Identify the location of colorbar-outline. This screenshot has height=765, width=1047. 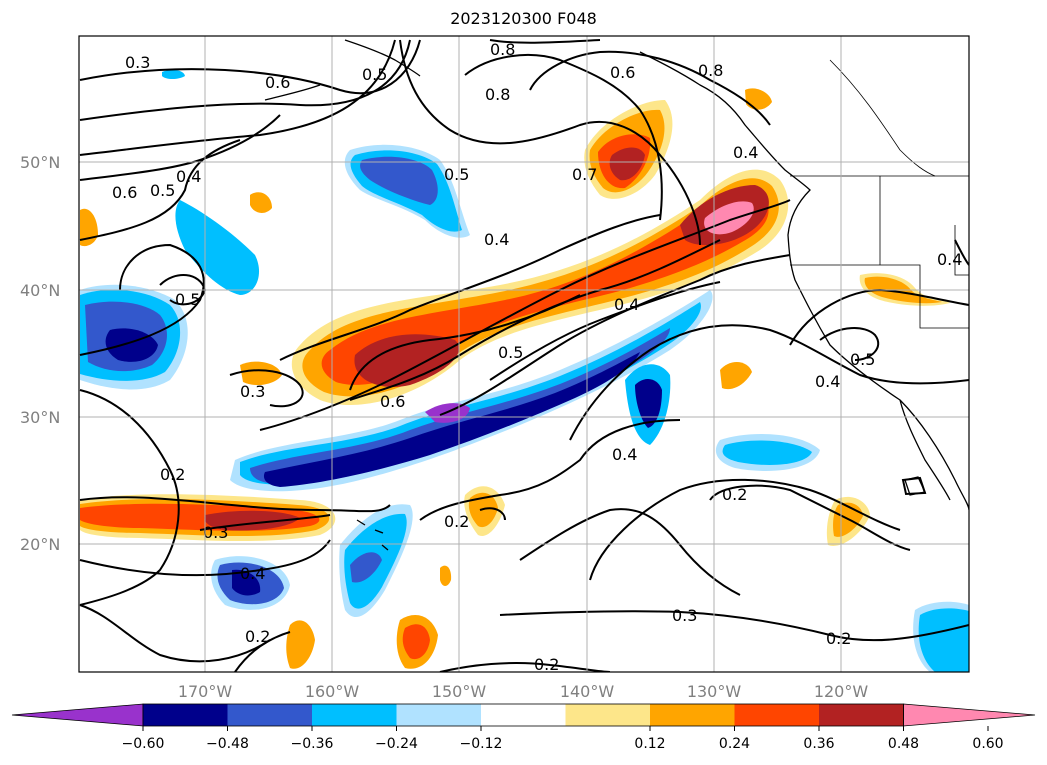
(523, 715).